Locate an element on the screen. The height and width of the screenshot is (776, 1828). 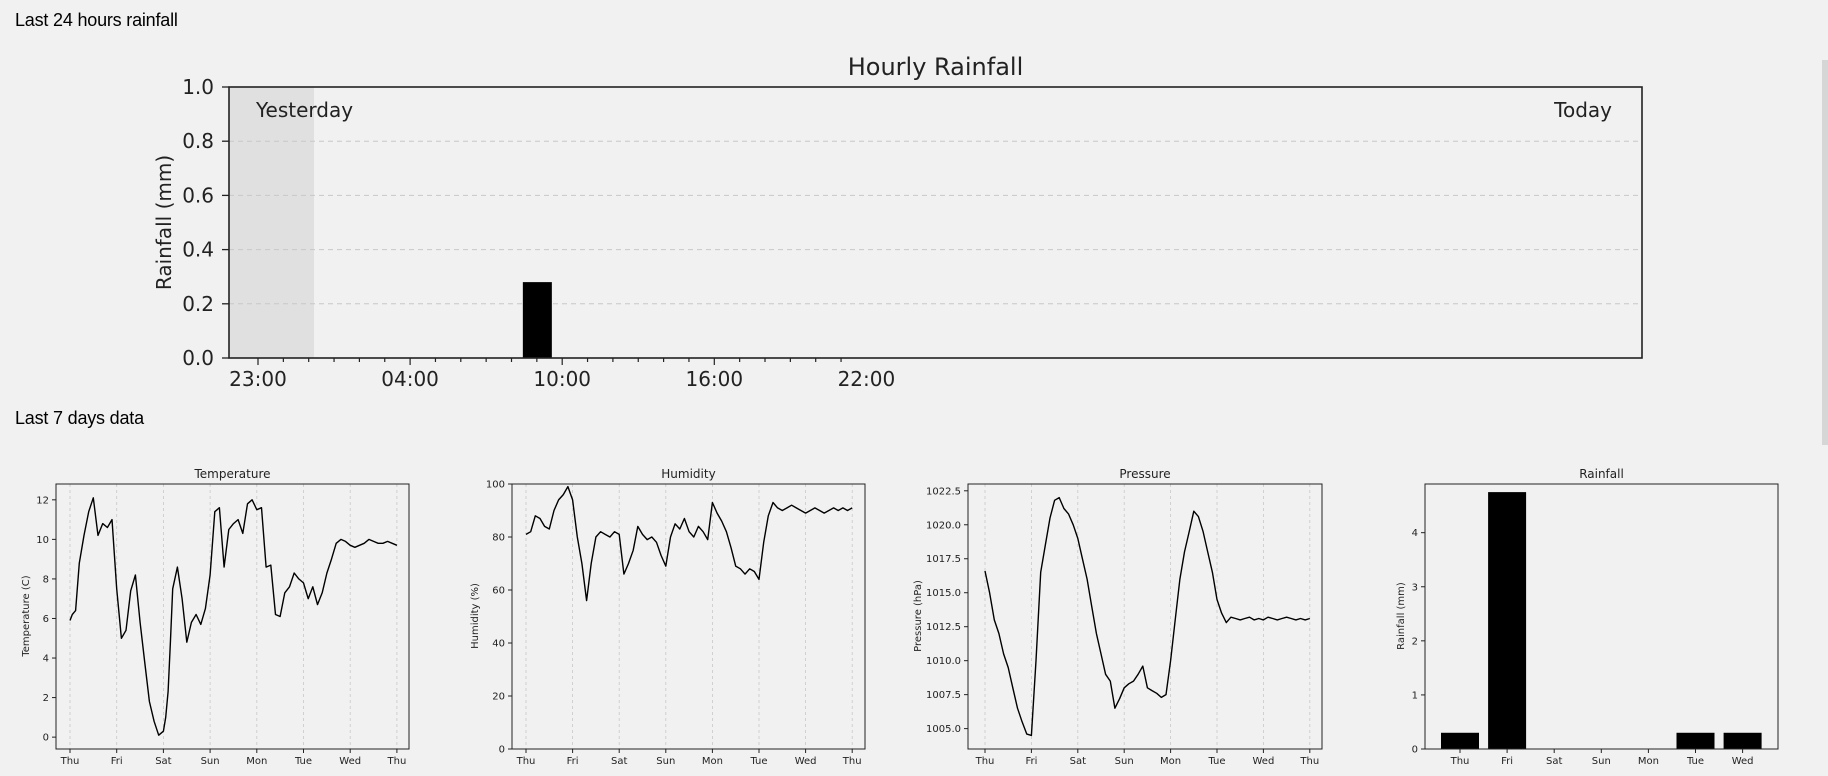
y-tick-label: 12 is located at coordinates (42, 500).